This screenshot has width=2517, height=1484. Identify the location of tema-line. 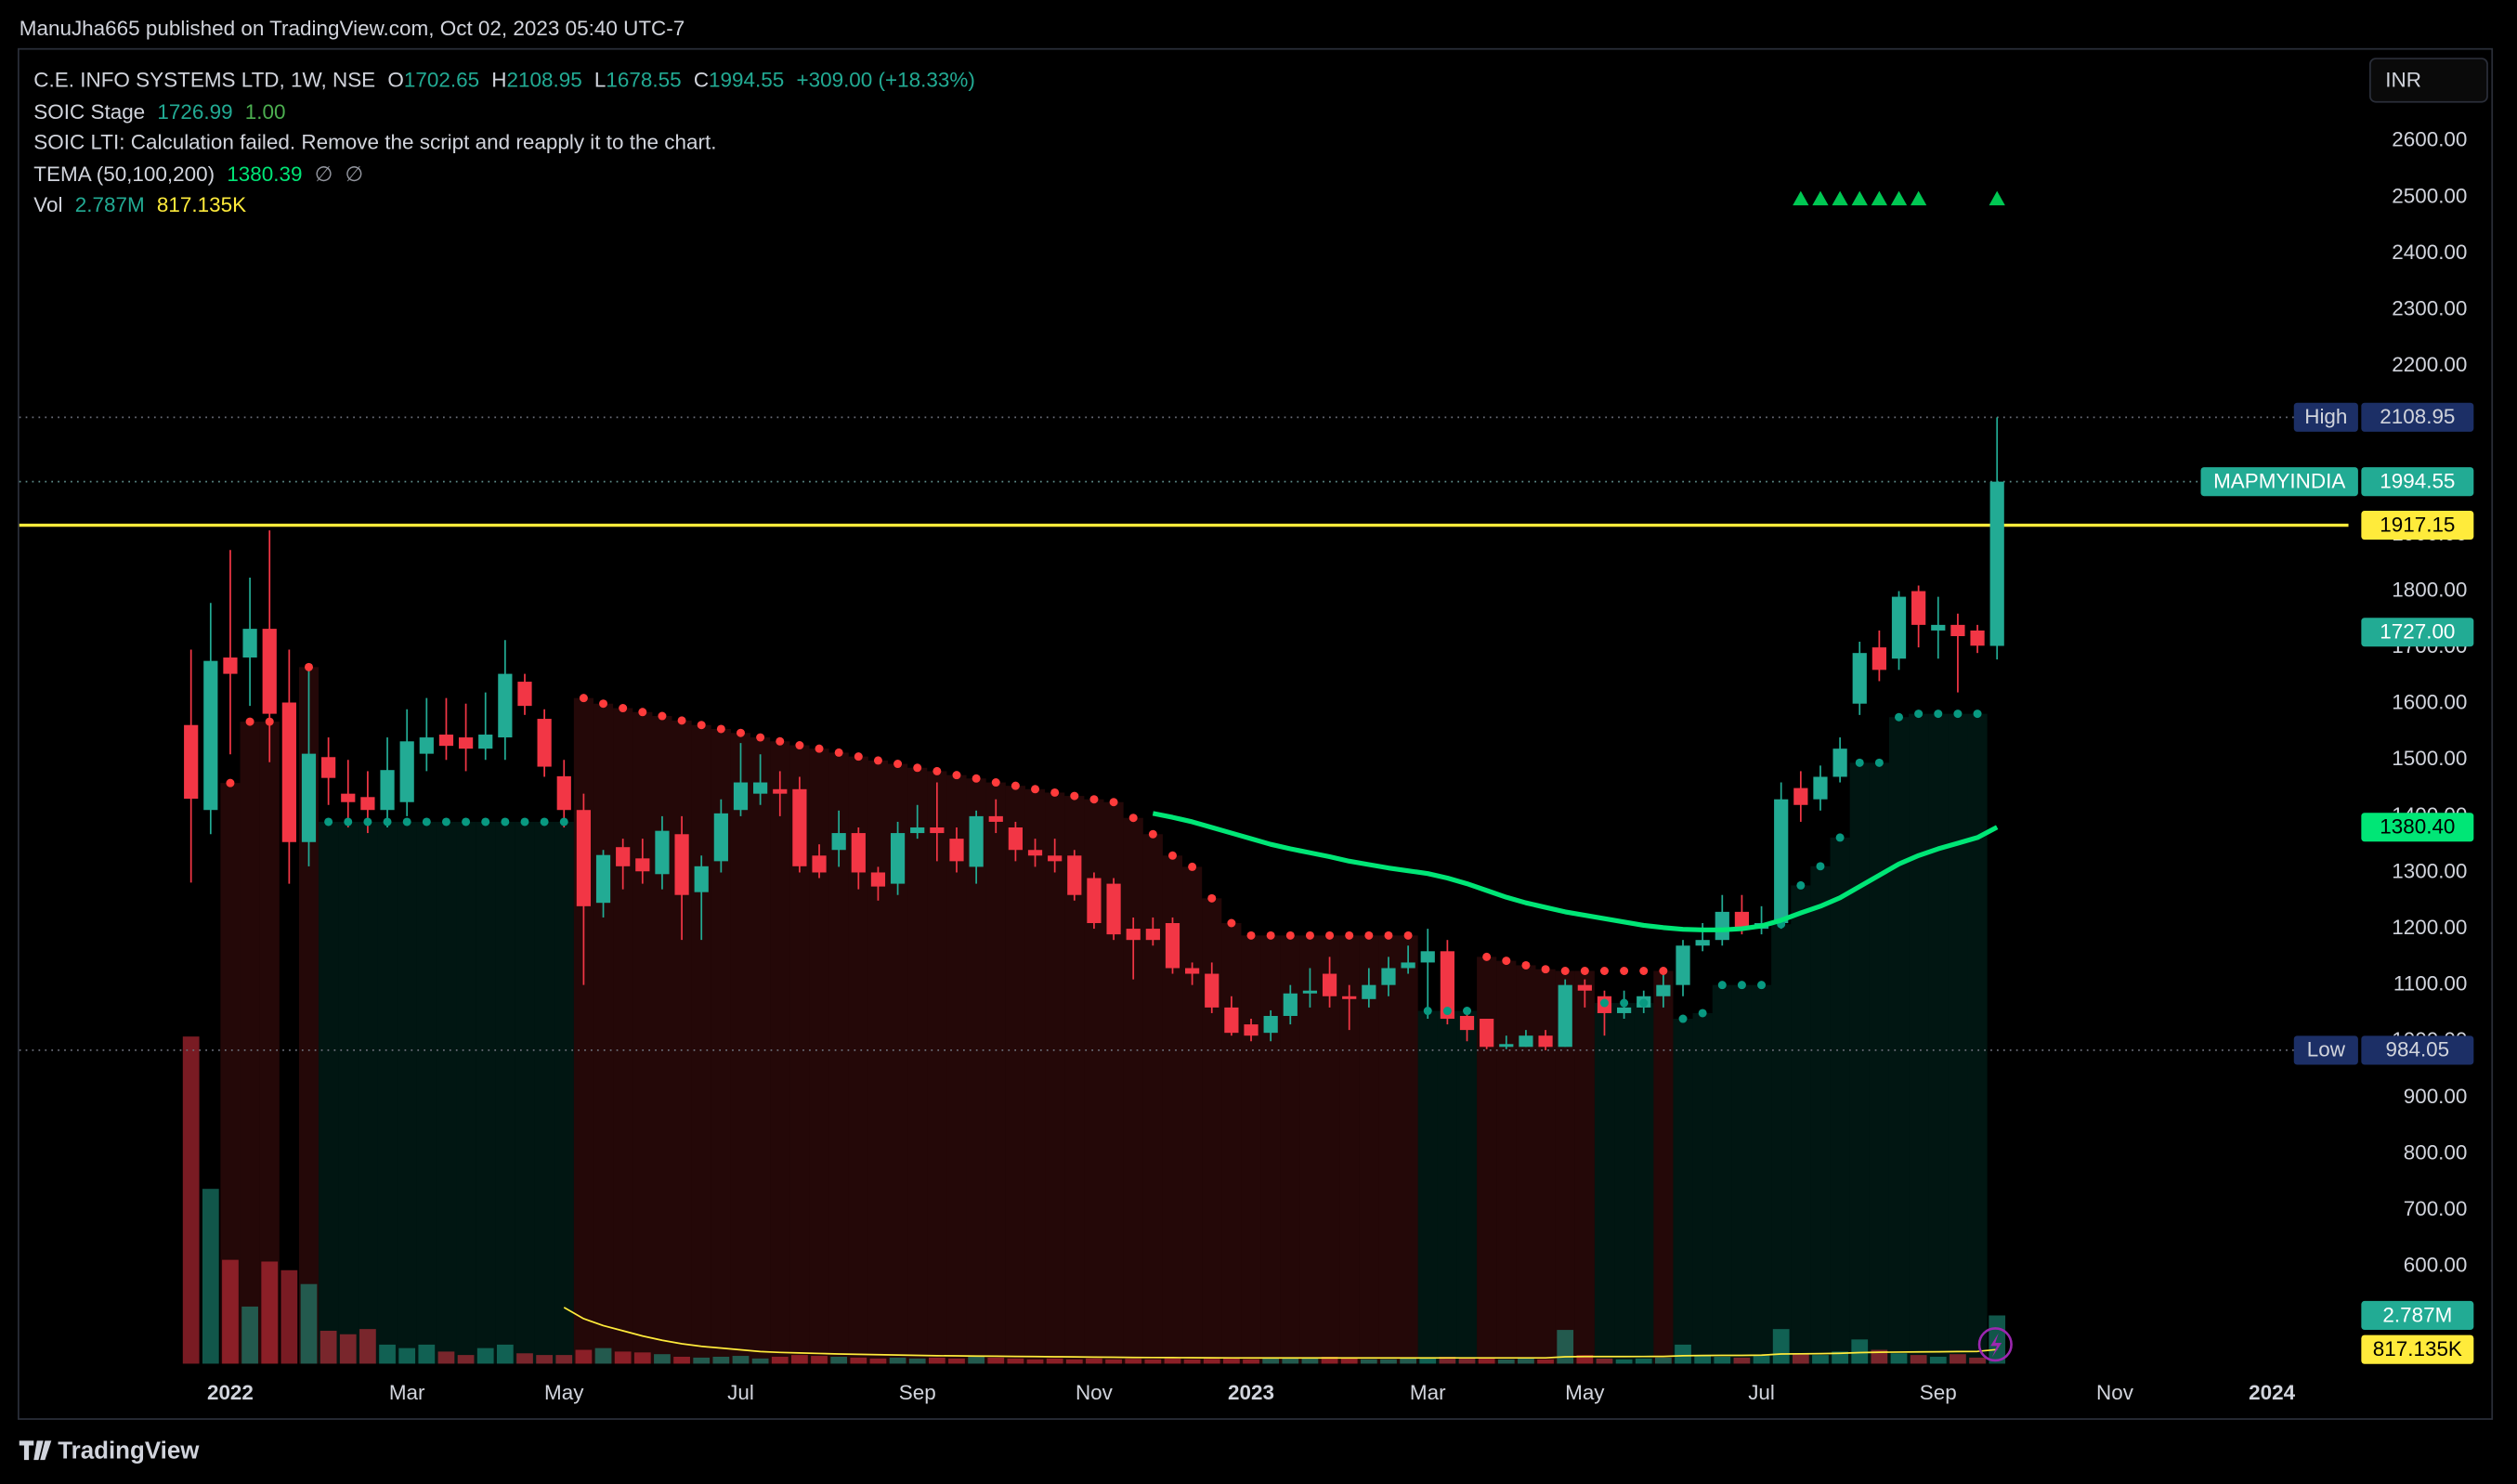
(1575, 871).